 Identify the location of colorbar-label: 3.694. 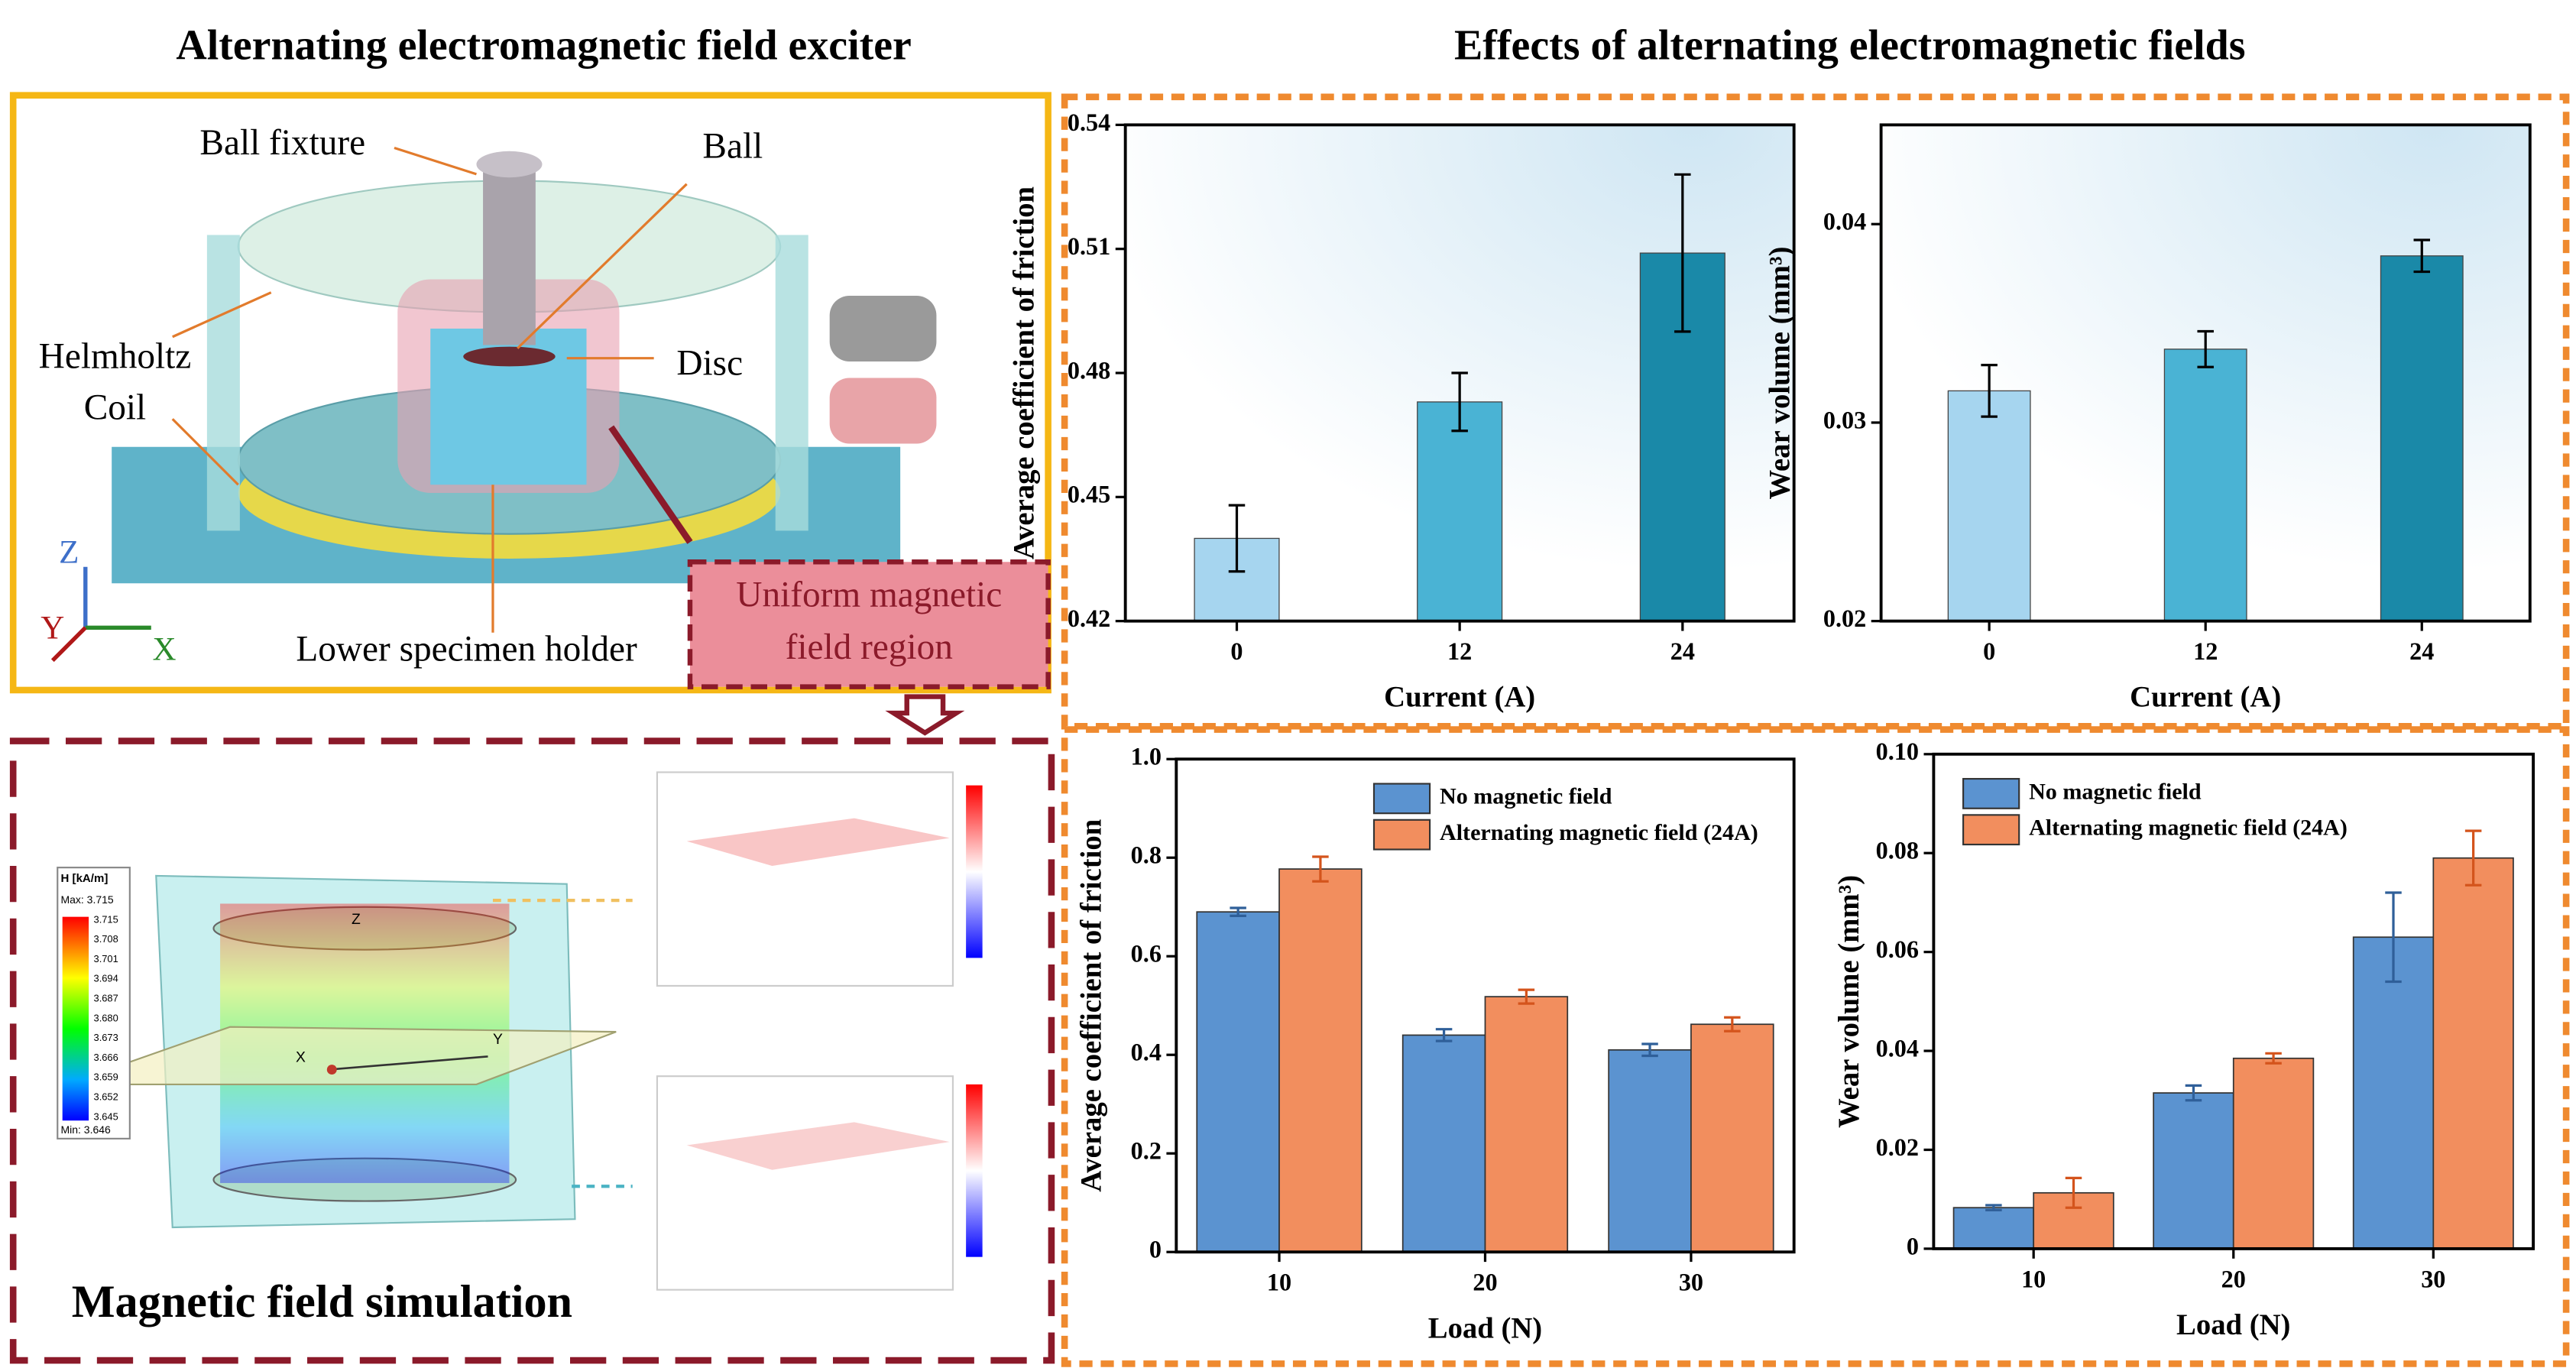
(106, 979).